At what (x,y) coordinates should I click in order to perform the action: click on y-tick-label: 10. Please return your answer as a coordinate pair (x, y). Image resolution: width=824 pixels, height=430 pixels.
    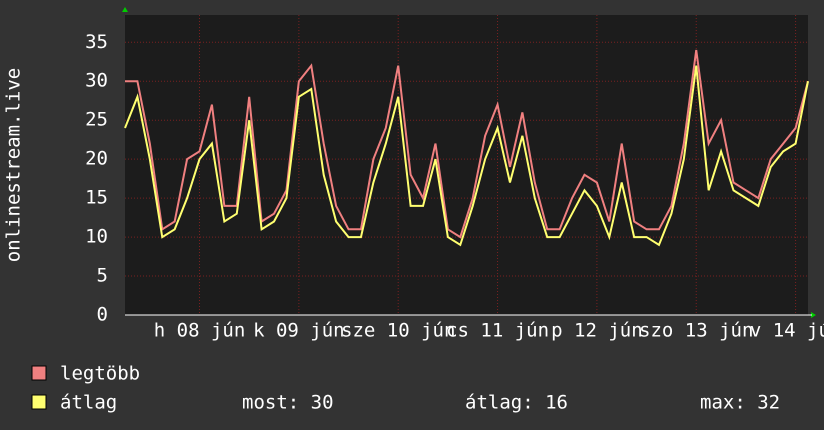
    Looking at the image, I should click on (96, 237).